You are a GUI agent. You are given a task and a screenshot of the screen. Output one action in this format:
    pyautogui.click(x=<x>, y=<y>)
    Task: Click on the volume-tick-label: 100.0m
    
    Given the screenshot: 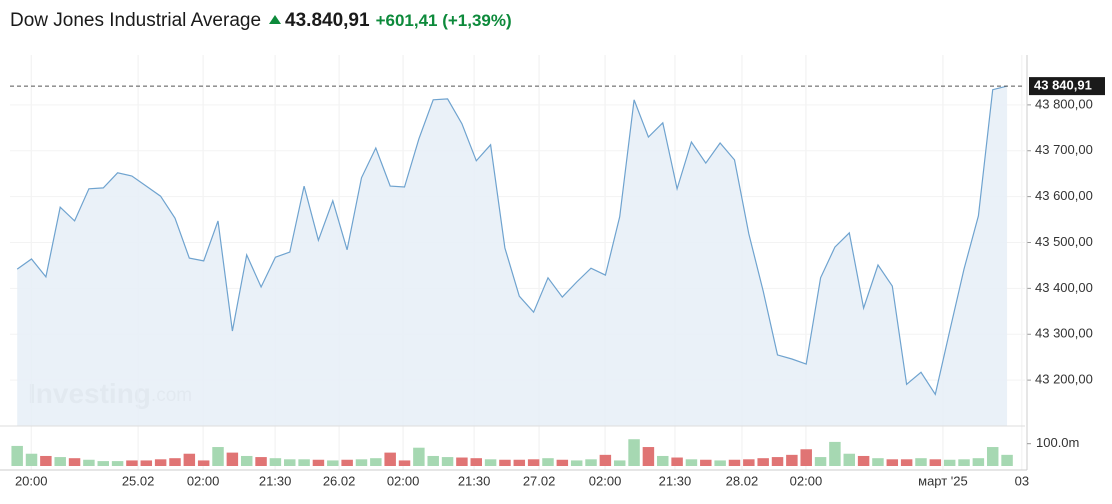 What is the action you would take?
    pyautogui.click(x=1057, y=442)
    